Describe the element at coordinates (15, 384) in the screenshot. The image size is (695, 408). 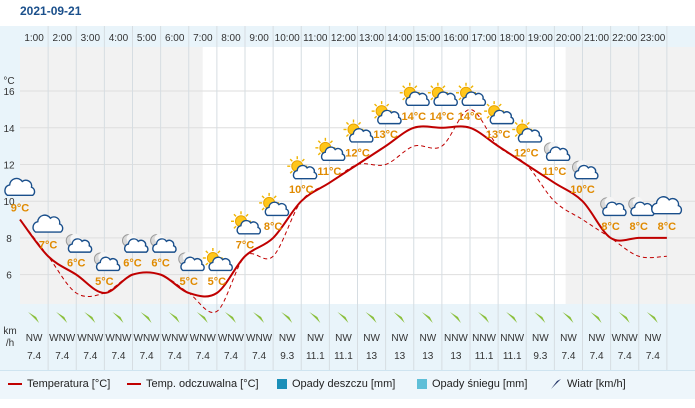
I see `legend-temperature-swatch` at that location.